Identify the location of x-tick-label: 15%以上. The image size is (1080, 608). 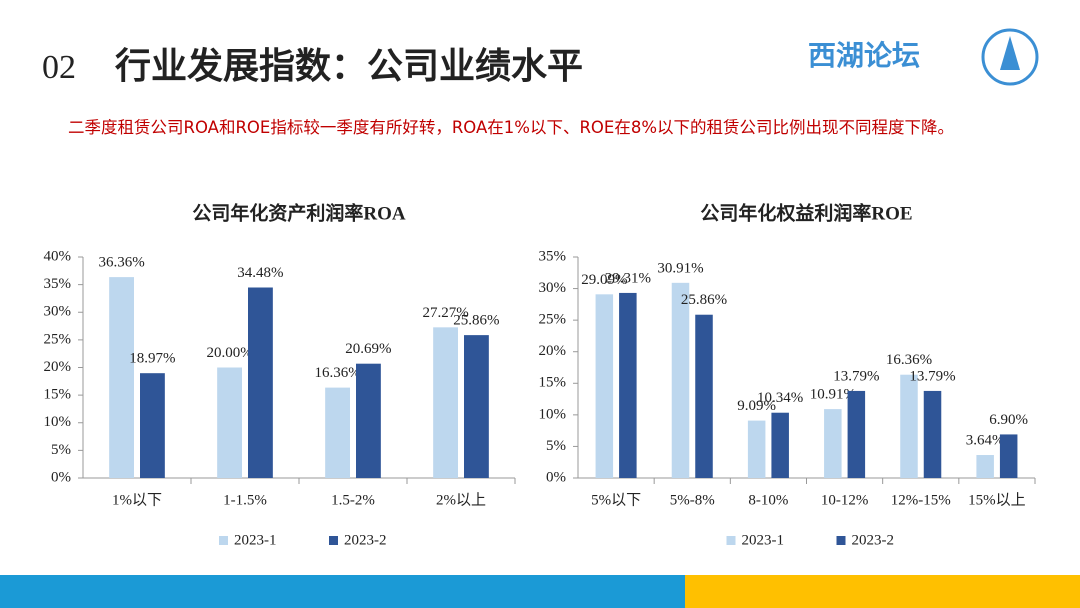
(997, 499).